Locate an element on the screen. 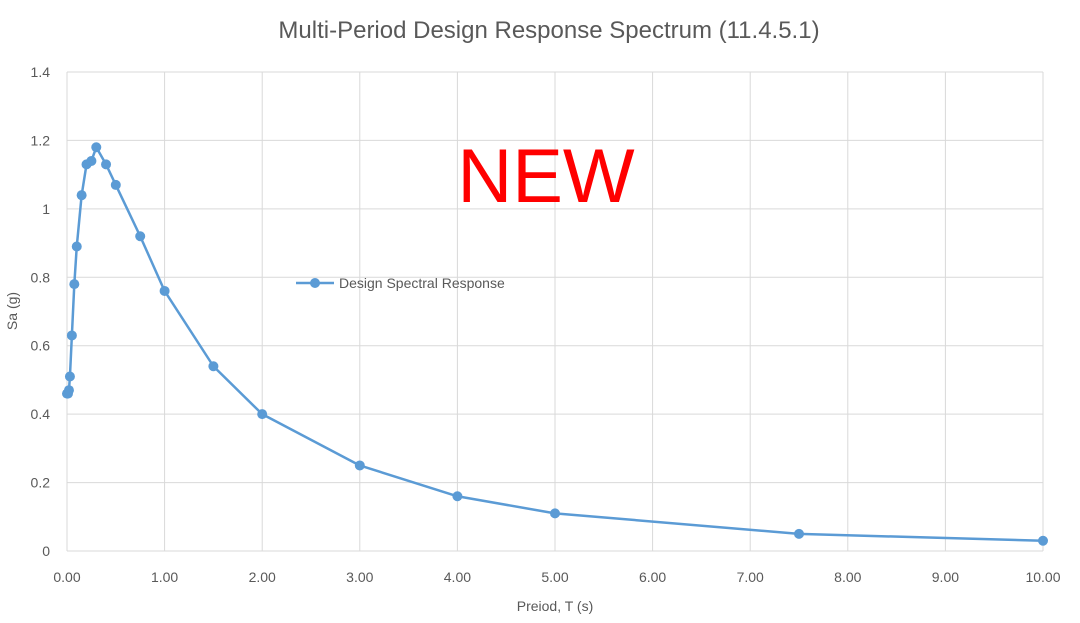 This screenshot has width=1080, height=623. y-tick-label: 0 is located at coordinates (46, 551).